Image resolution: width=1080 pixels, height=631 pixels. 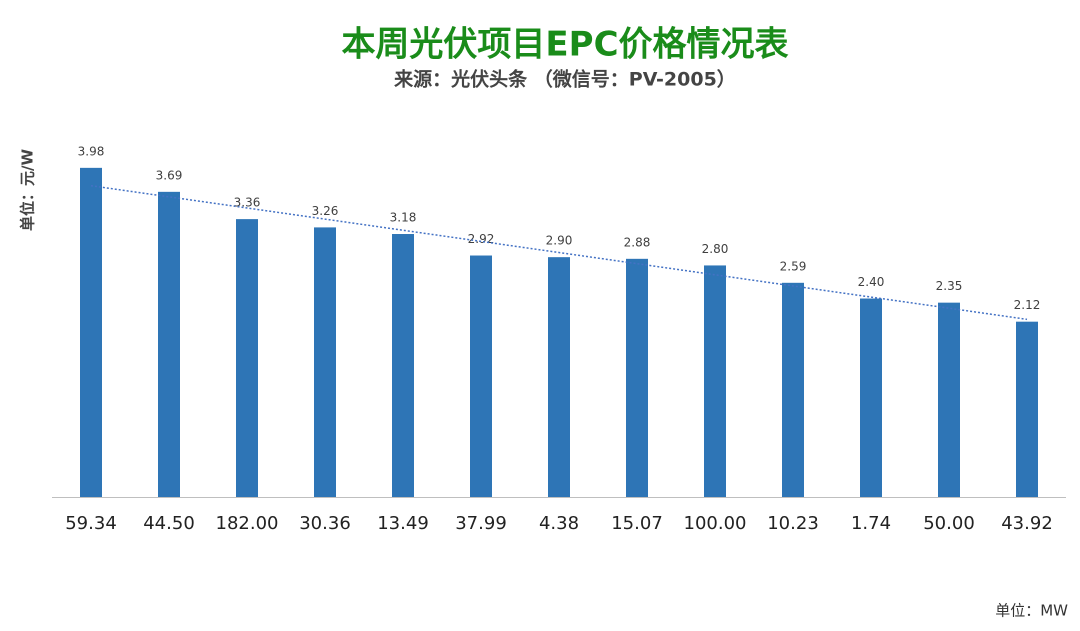 I want to click on x-tick-label: 59.34, so click(x=91, y=523).